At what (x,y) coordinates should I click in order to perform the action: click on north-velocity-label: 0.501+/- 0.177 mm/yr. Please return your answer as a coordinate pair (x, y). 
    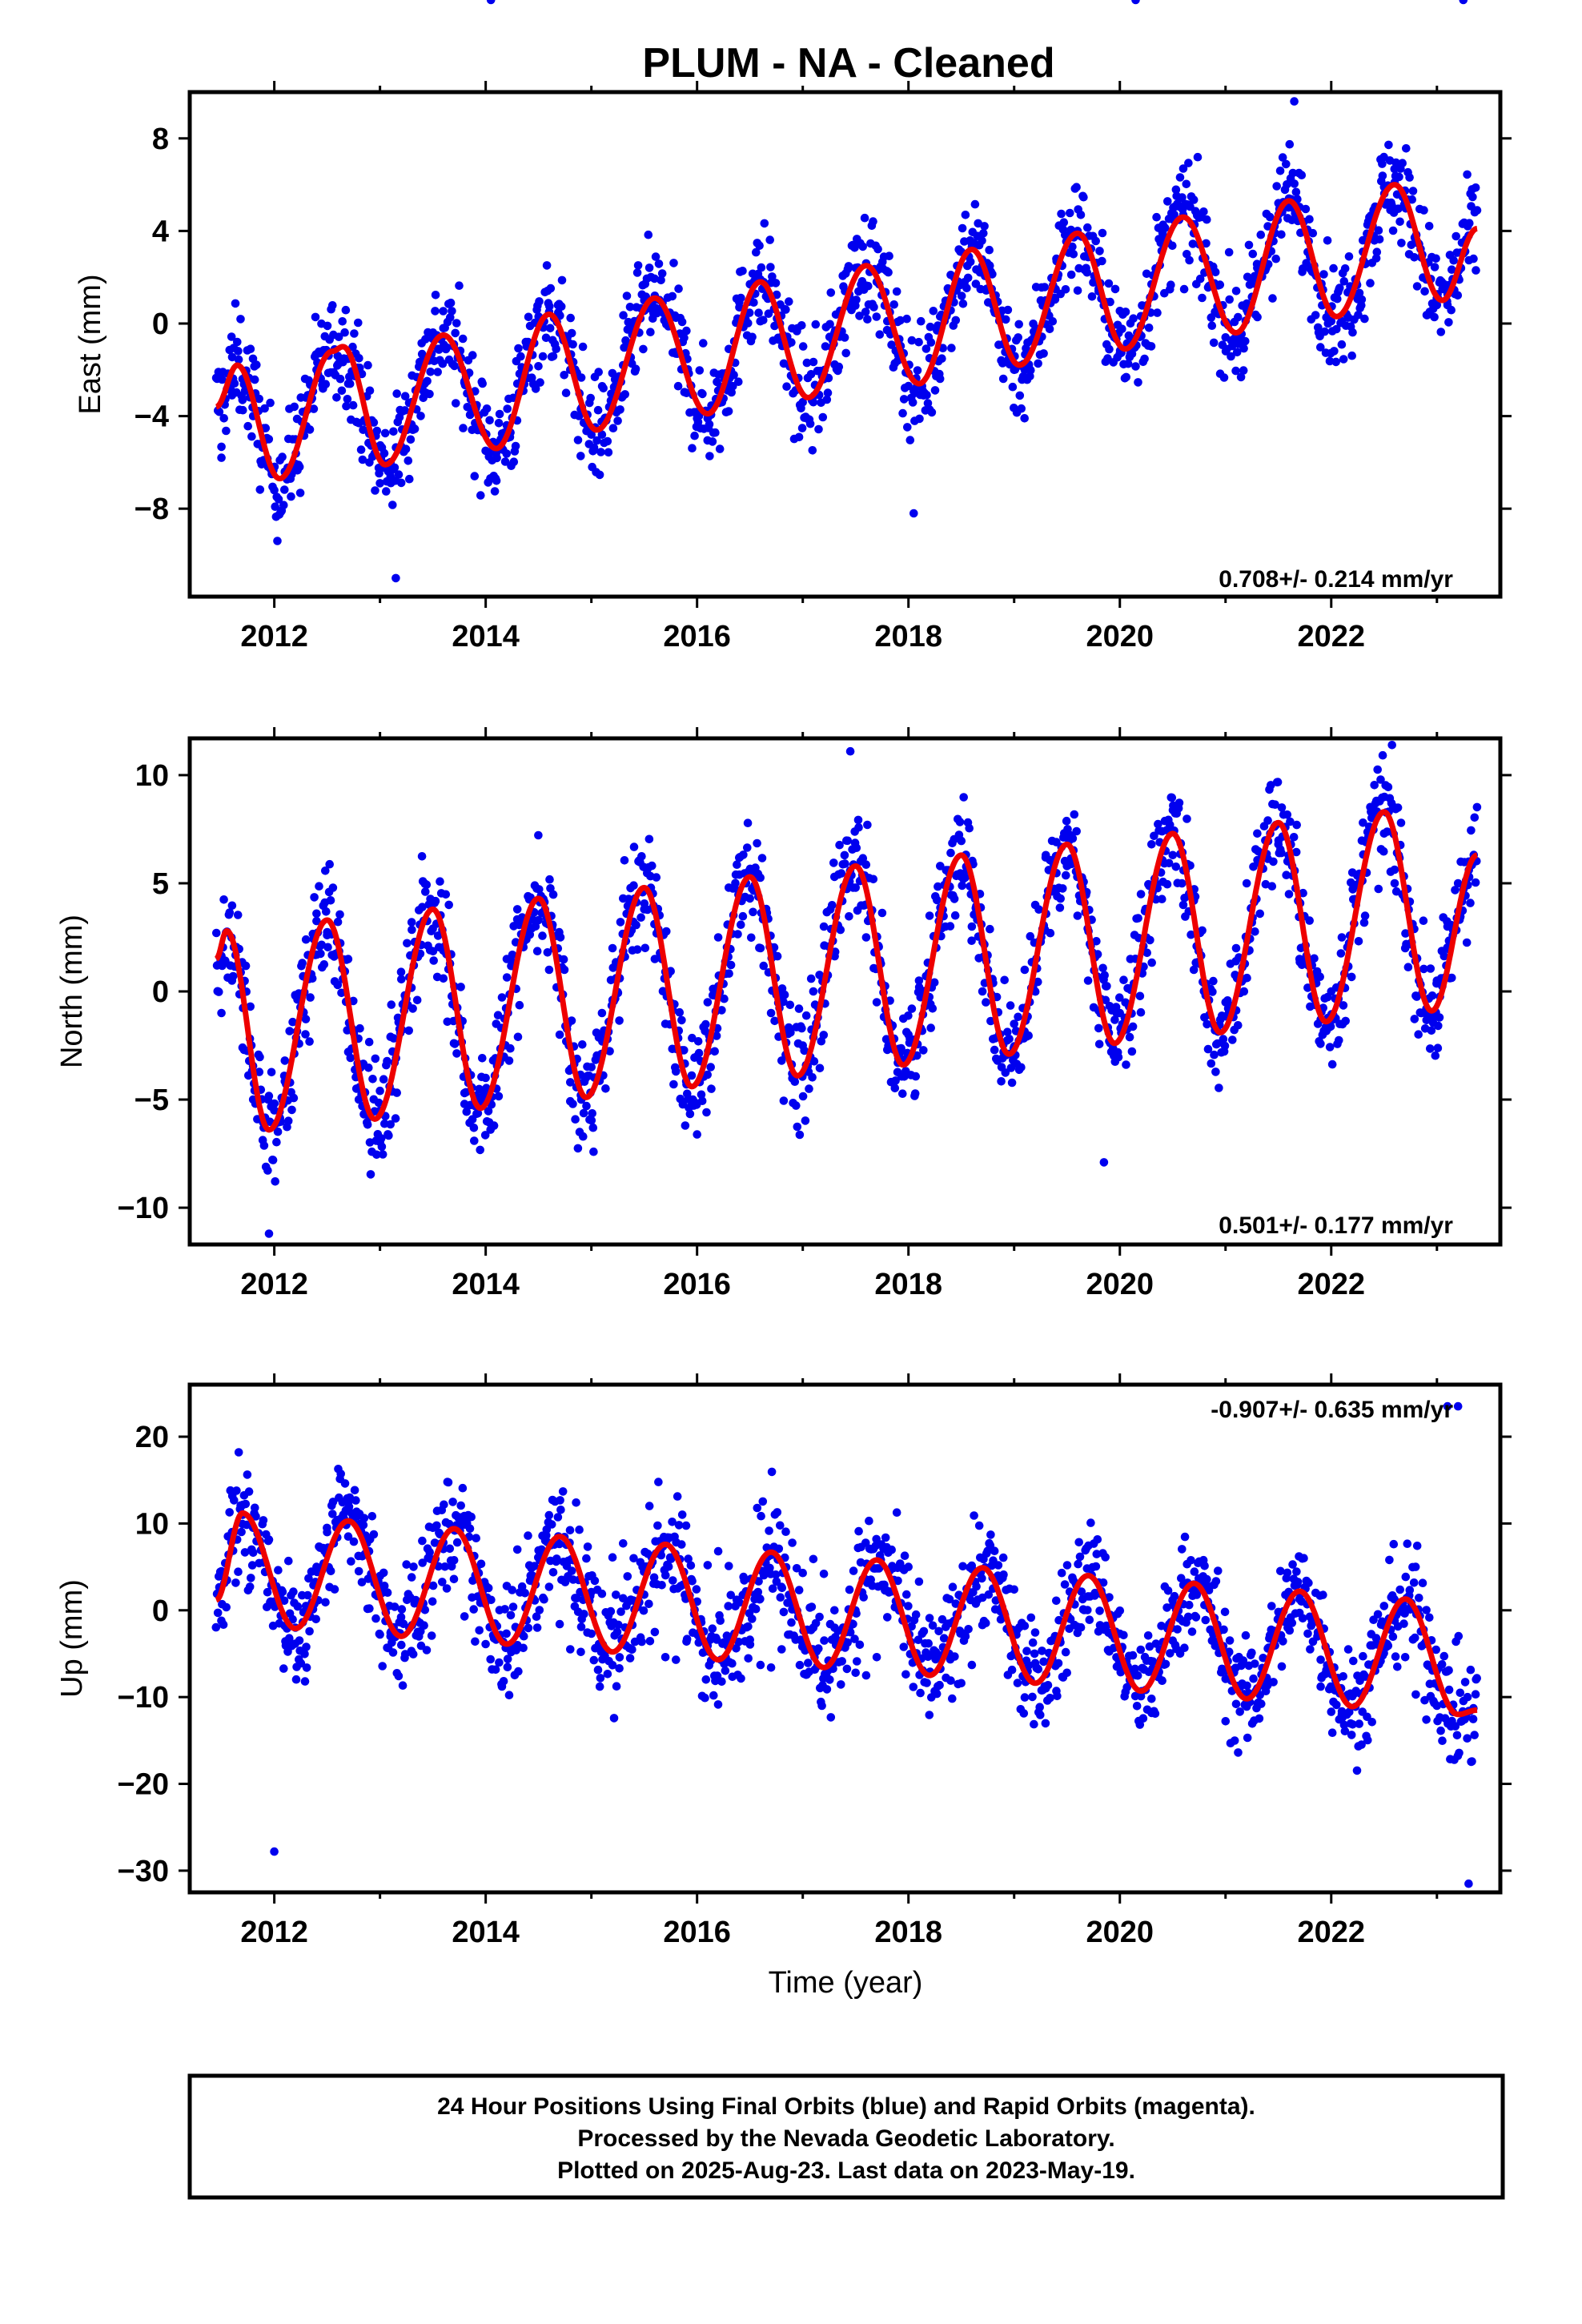
    Looking at the image, I should click on (1336, 1225).